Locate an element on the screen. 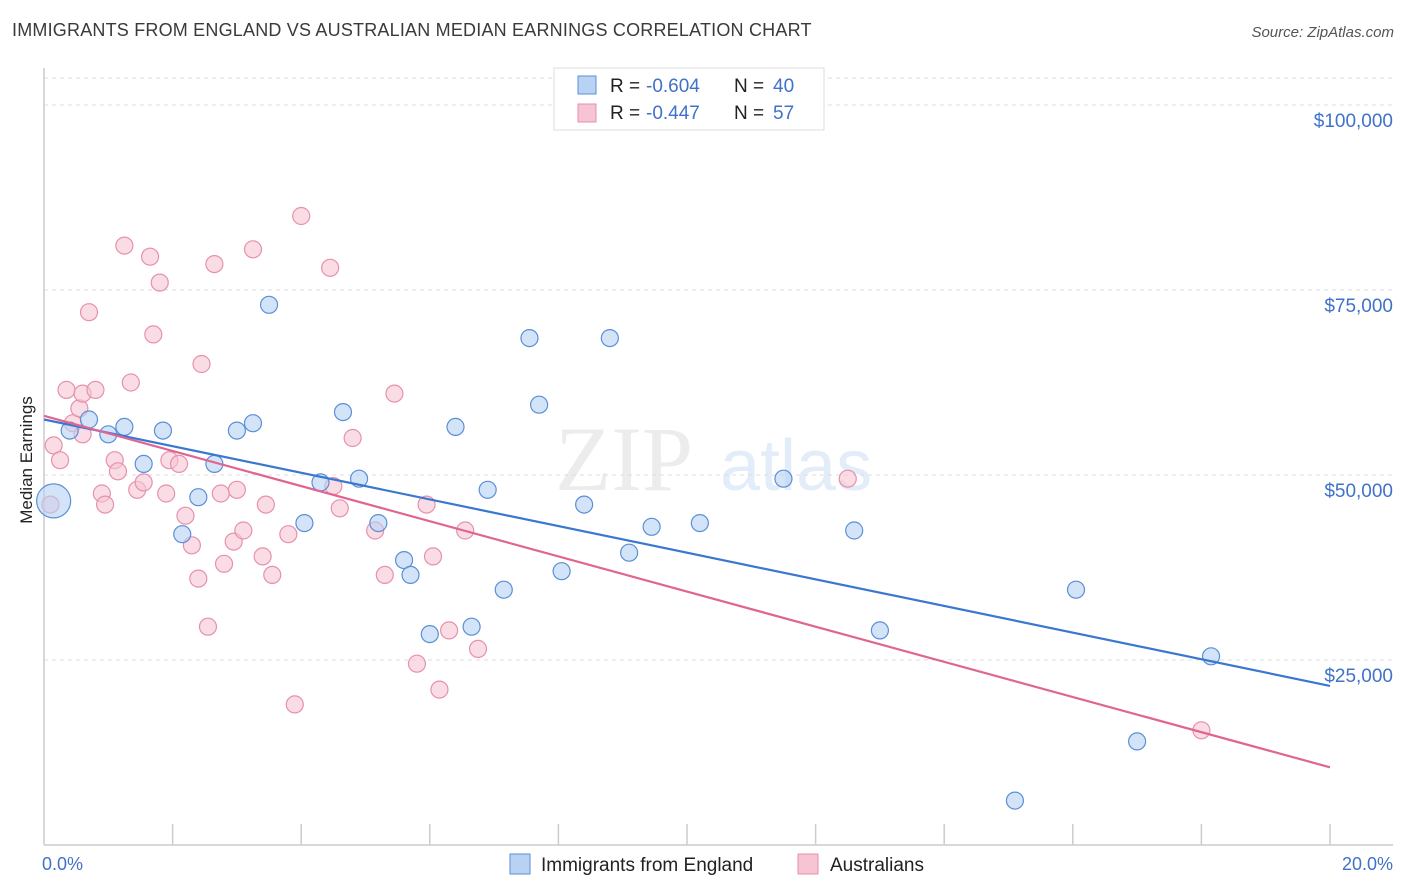 This screenshot has width=1406, height=892. legend-n-value-1: 40 is located at coordinates (783, 86).